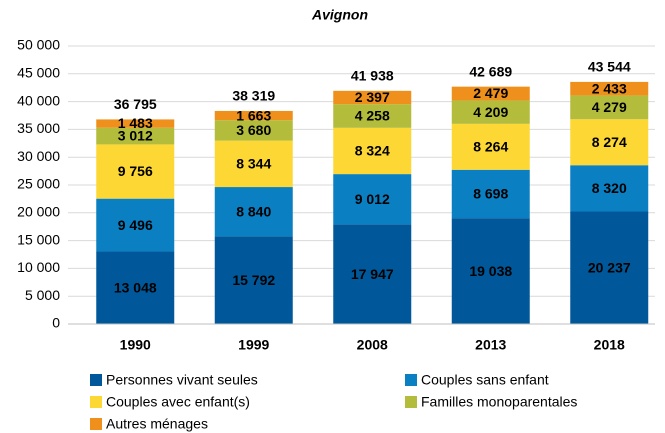 Image resolution: width=665 pixels, height=433 pixels. I want to click on data-label: 8 698, so click(490, 194).